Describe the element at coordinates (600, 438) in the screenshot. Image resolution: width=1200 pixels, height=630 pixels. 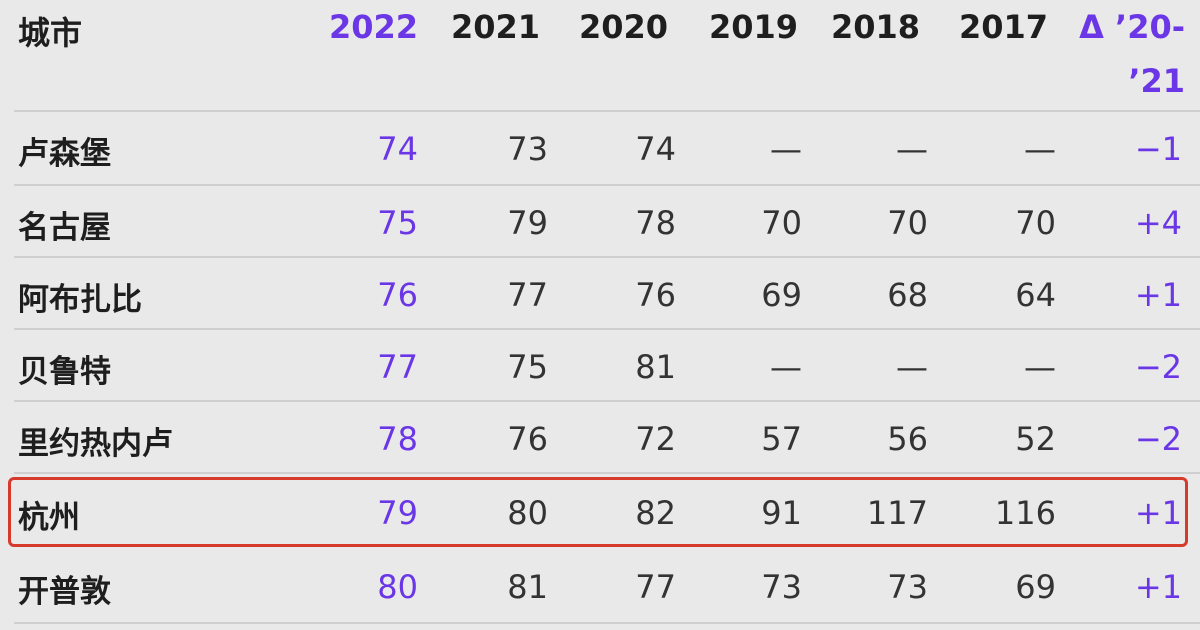
I see `table-row: 里约热内卢 78 76 72 57 56 52 −2` at that location.